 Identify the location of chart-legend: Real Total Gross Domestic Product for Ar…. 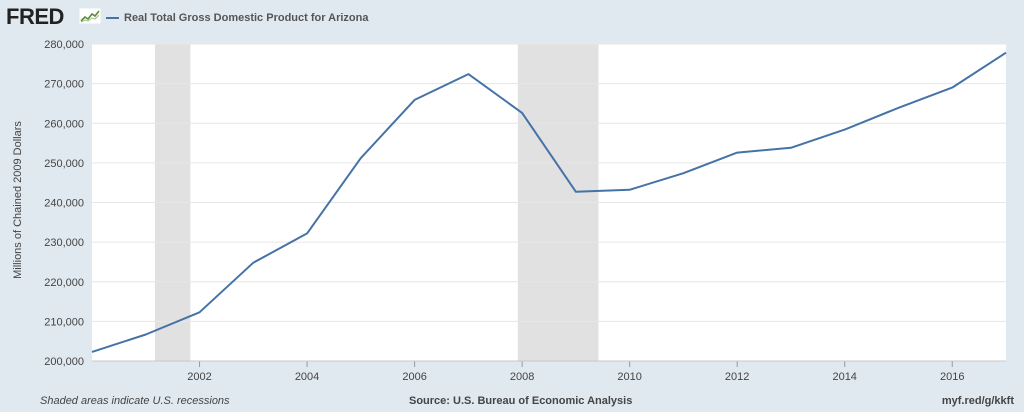
(237, 18).